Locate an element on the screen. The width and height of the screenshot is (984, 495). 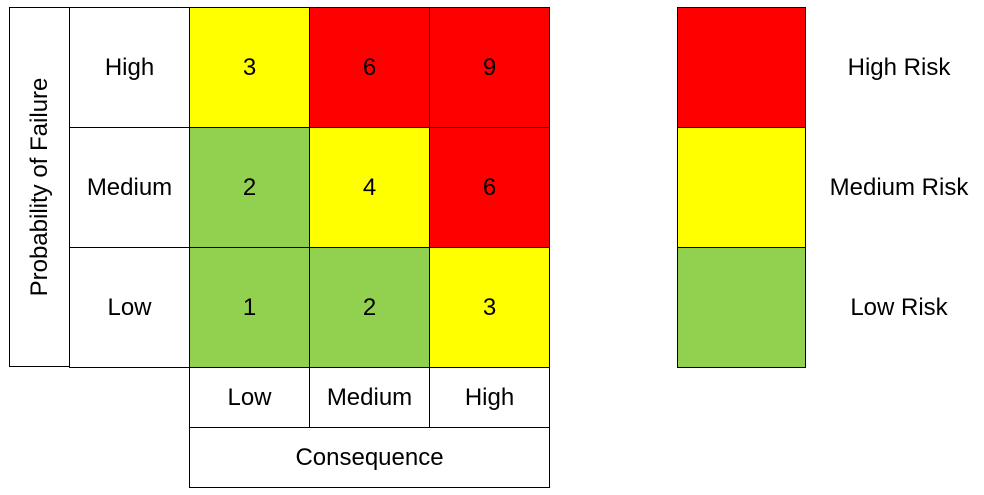
matrix-cell-medium-low: 2 is located at coordinates (249, 187).